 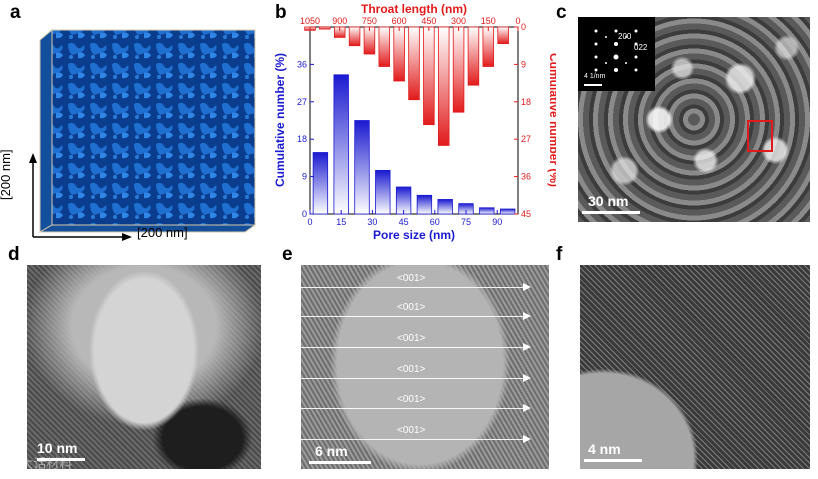 I want to click on panel-label-f: f, so click(x=559, y=254).